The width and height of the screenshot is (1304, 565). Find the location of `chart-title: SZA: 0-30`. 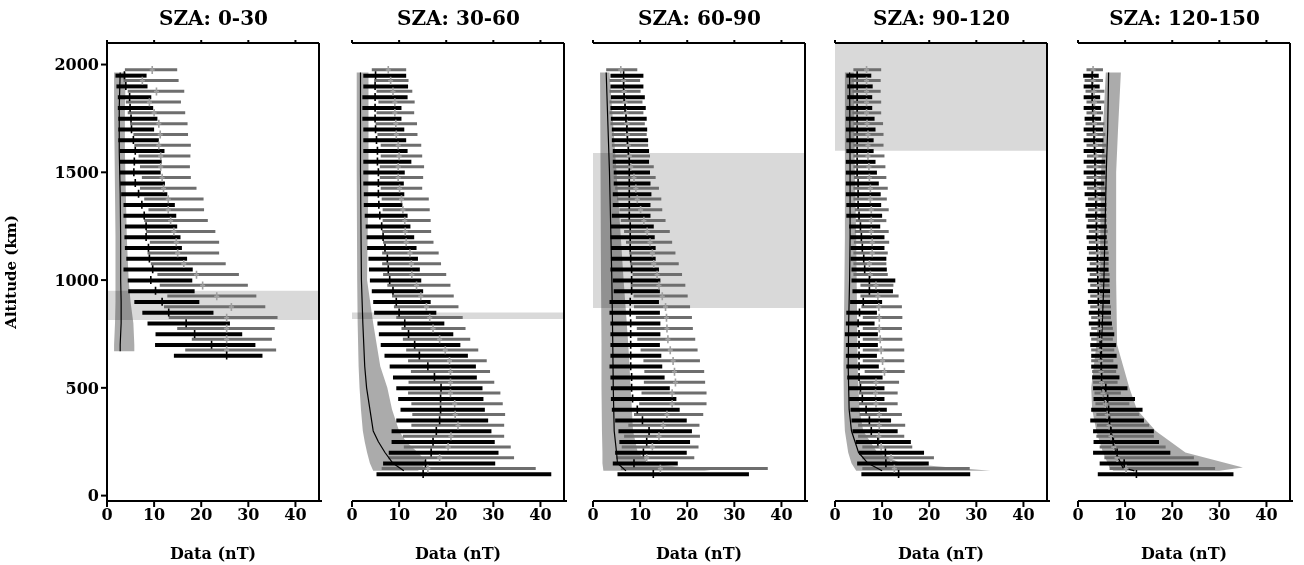

chart-title: SZA: 0-30 is located at coordinates (213, 18).